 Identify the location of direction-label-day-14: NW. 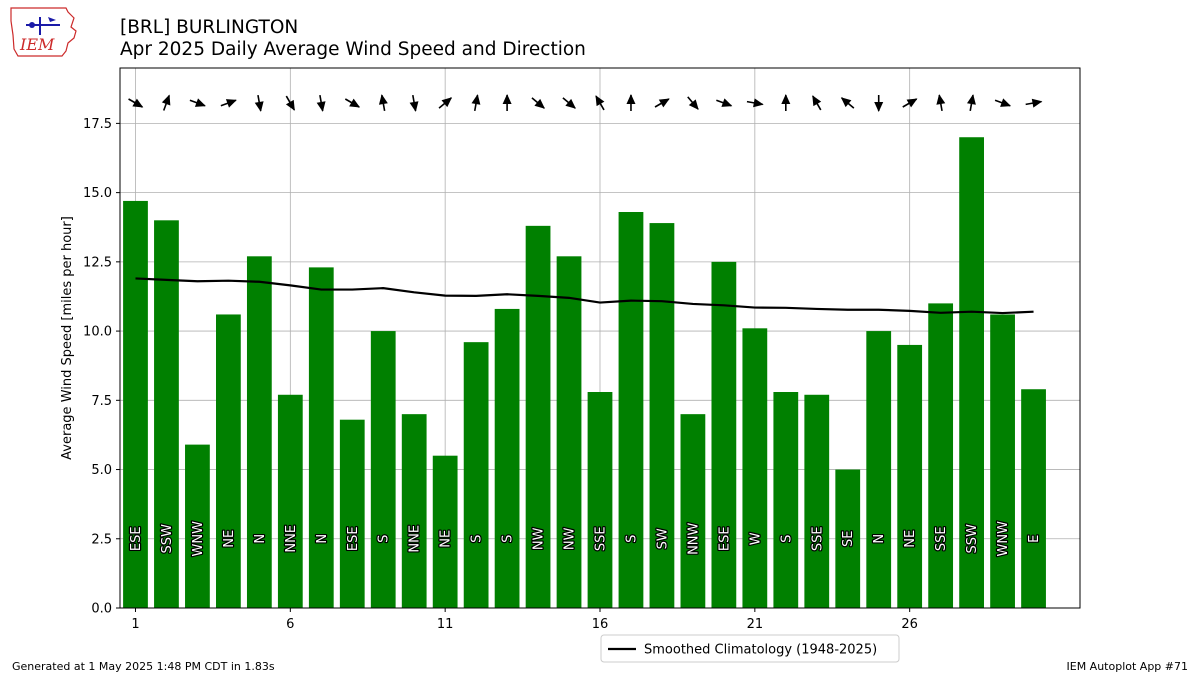
(539, 538).